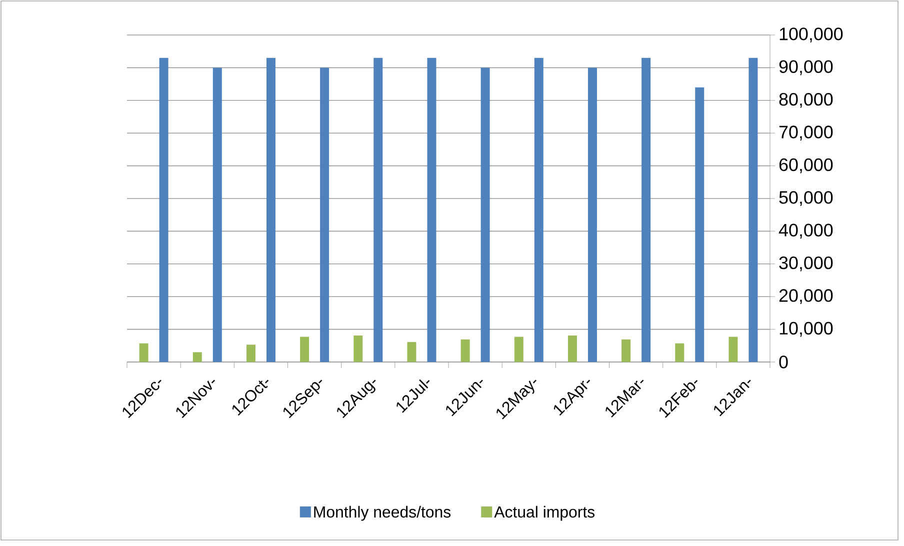 The image size is (904, 546). I want to click on legend-label: Monthly needs/tons, so click(382, 513).